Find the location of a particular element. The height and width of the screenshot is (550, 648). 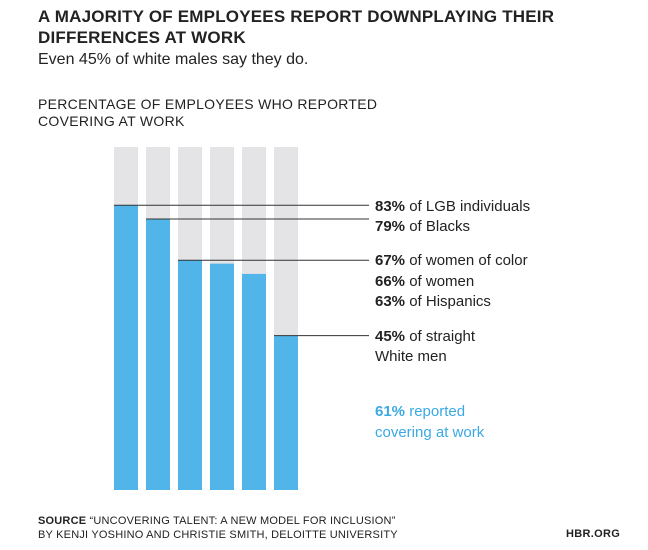

chart-subtitle: Even 45% of white males say they do. is located at coordinates (173, 59).